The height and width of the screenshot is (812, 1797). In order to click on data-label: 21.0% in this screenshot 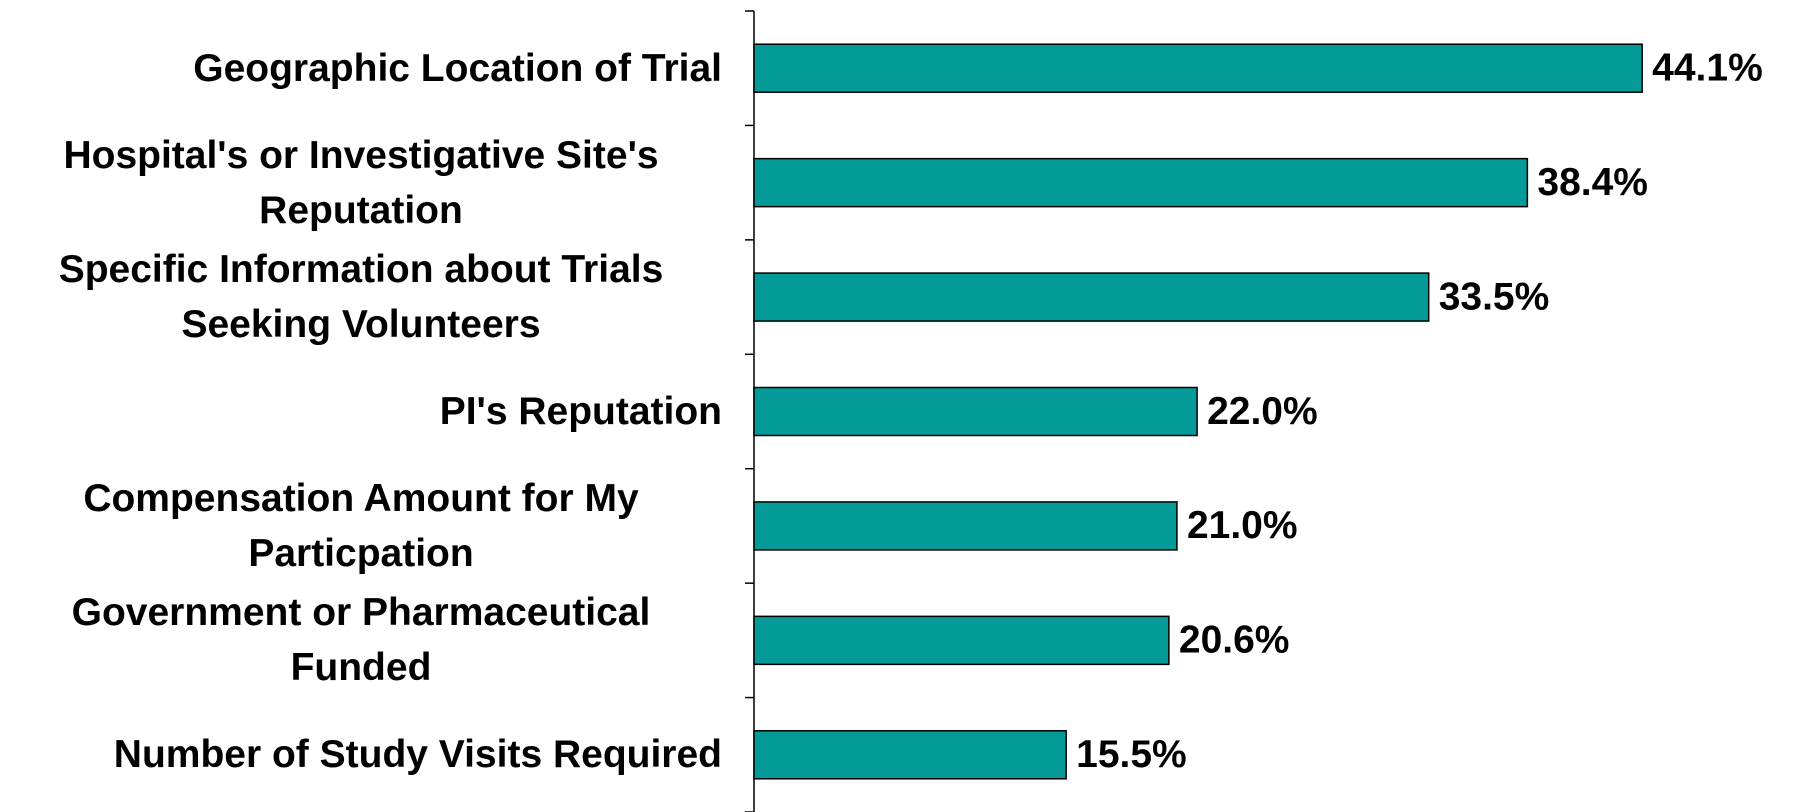, I will do `click(1242, 525)`.